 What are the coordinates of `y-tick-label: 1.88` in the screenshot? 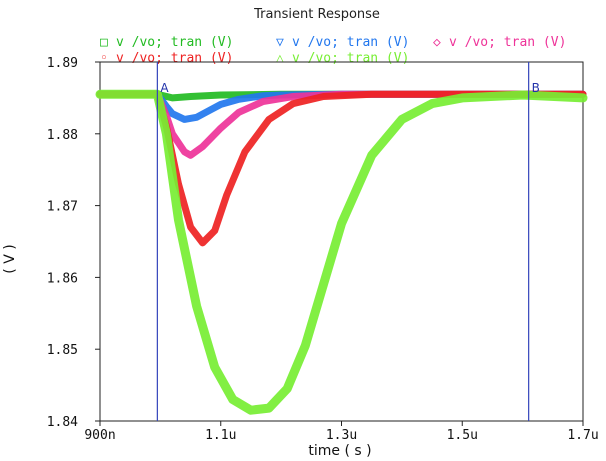 It's located at (62, 135).